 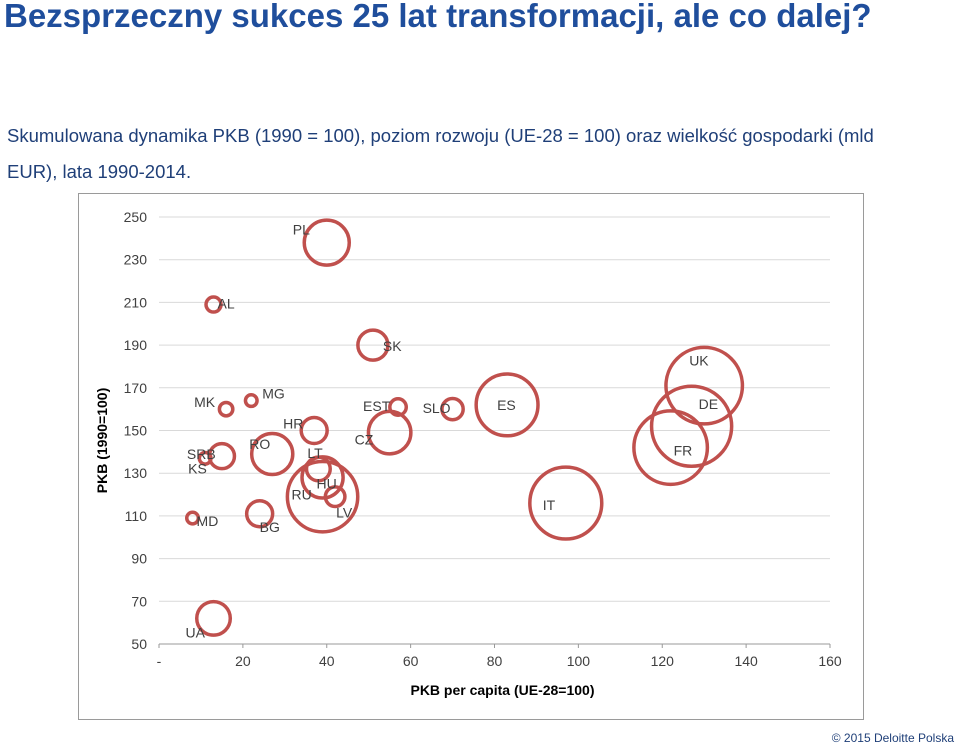 I want to click on x-axis-label: PKB per capita (UE-28=100), so click(x=502, y=690).